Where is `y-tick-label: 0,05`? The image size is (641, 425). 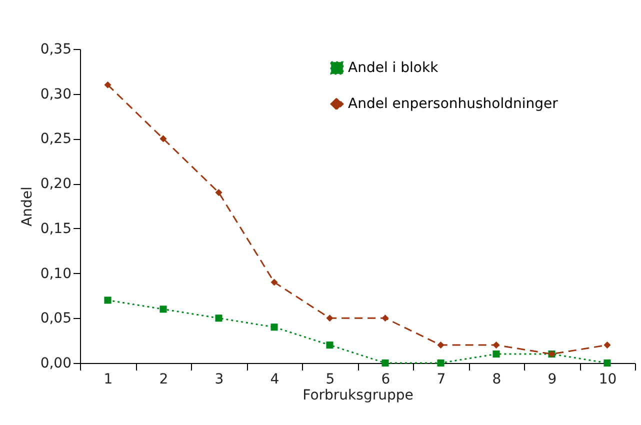
y-tick-label: 0,05 is located at coordinates (56, 318).